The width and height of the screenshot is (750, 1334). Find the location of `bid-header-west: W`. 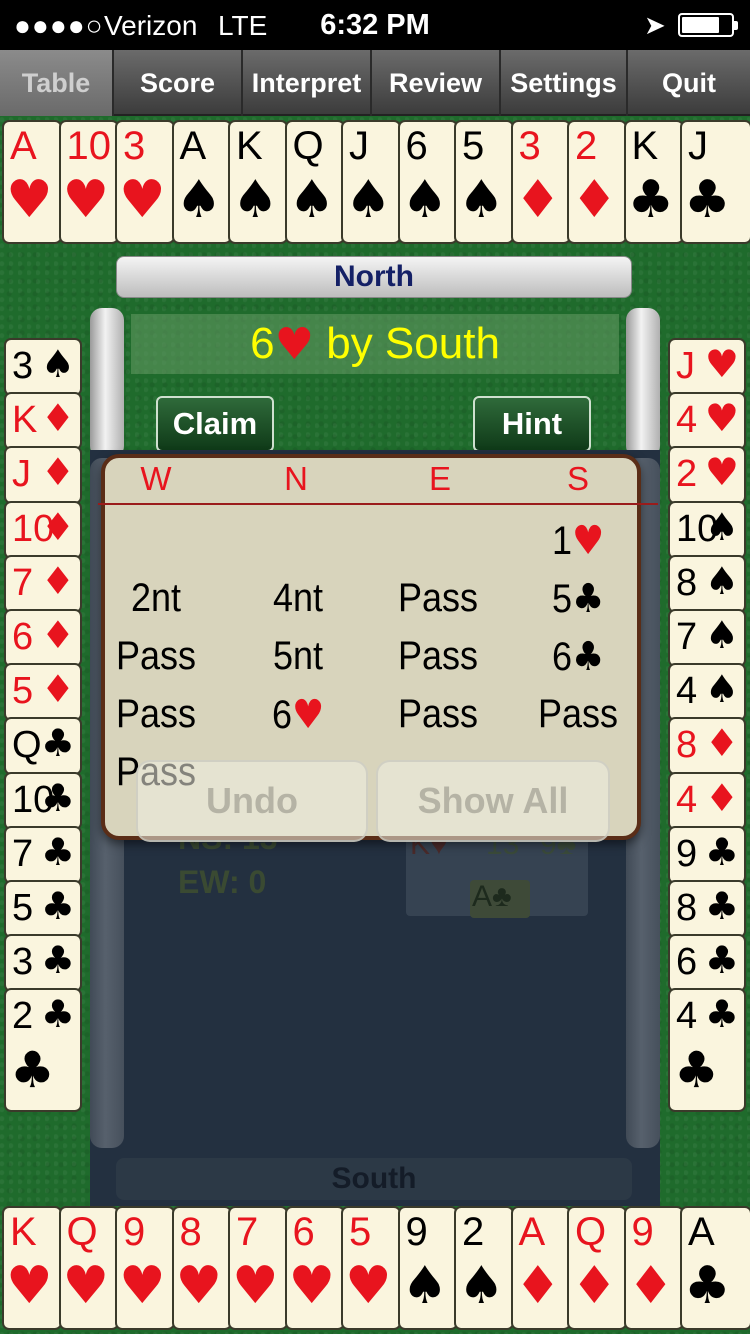

bid-header-west: W is located at coordinates (156, 478).